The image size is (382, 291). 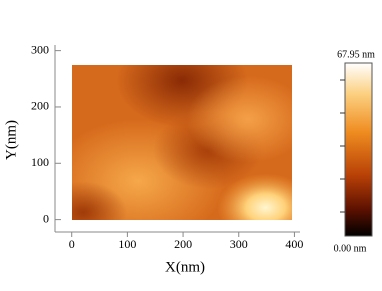 What do you see at coordinates (183, 244) in the screenshot?
I see `x-tick-label: 200` at bounding box center [183, 244].